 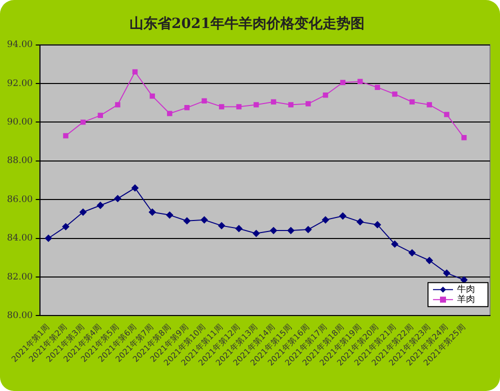 I want to click on y-tick-label: 80.00, so click(x=20, y=315).